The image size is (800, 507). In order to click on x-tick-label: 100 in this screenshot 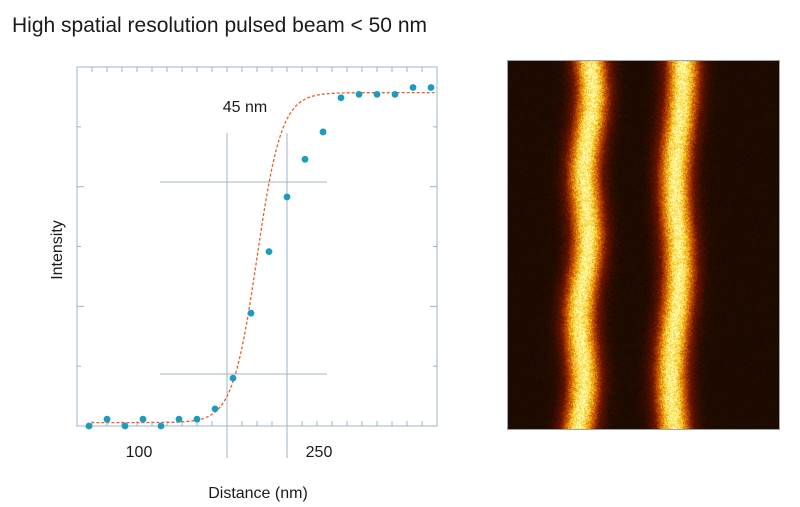, I will do `click(139, 452)`.